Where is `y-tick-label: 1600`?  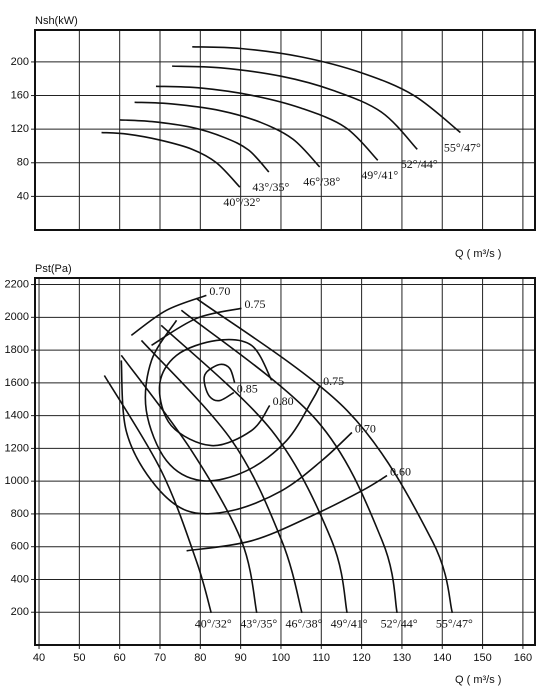 y-tick-label: 1600 is located at coordinates (17, 383).